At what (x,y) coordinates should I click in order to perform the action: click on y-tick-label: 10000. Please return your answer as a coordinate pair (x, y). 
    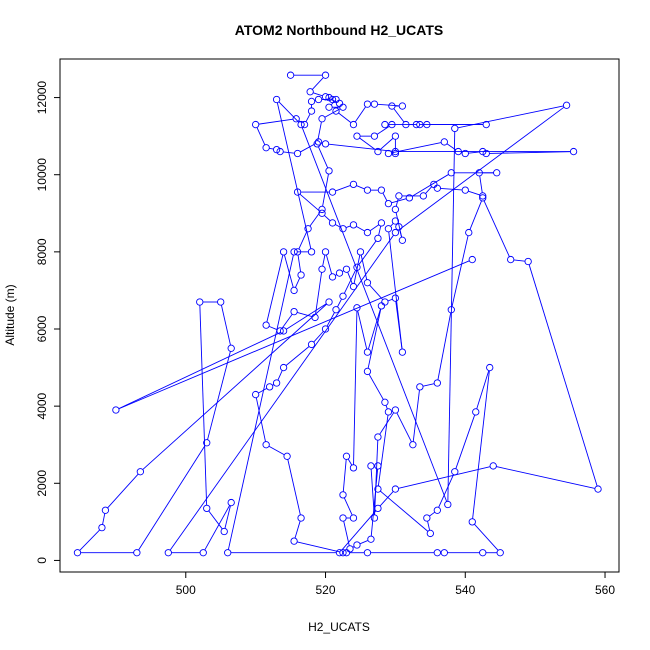
    Looking at the image, I should click on (42, 175).